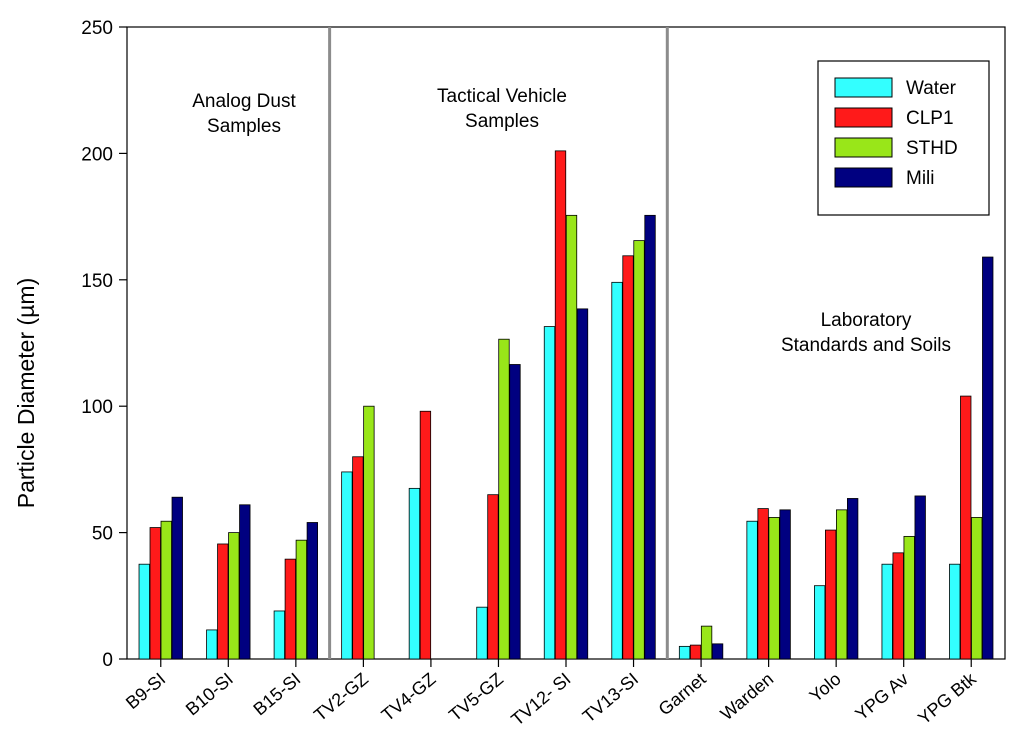  I want to click on y-axis: 0 50 100 150 200 250, so click(104, 344).